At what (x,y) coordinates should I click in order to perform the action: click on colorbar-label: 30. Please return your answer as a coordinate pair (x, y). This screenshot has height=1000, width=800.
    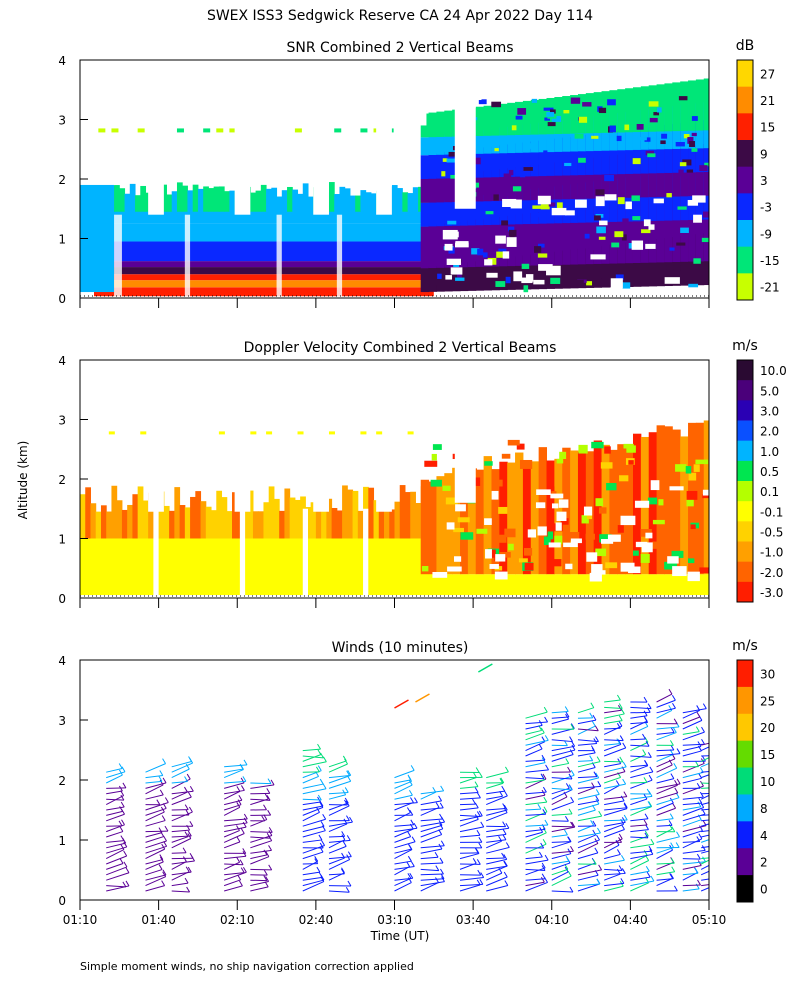
    Looking at the image, I should click on (767, 674).